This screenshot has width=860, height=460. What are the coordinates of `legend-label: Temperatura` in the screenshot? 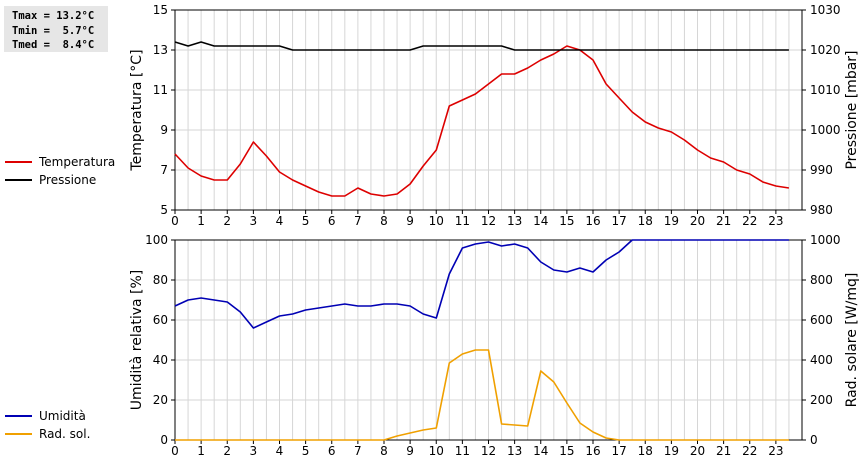 It's located at (76, 162).